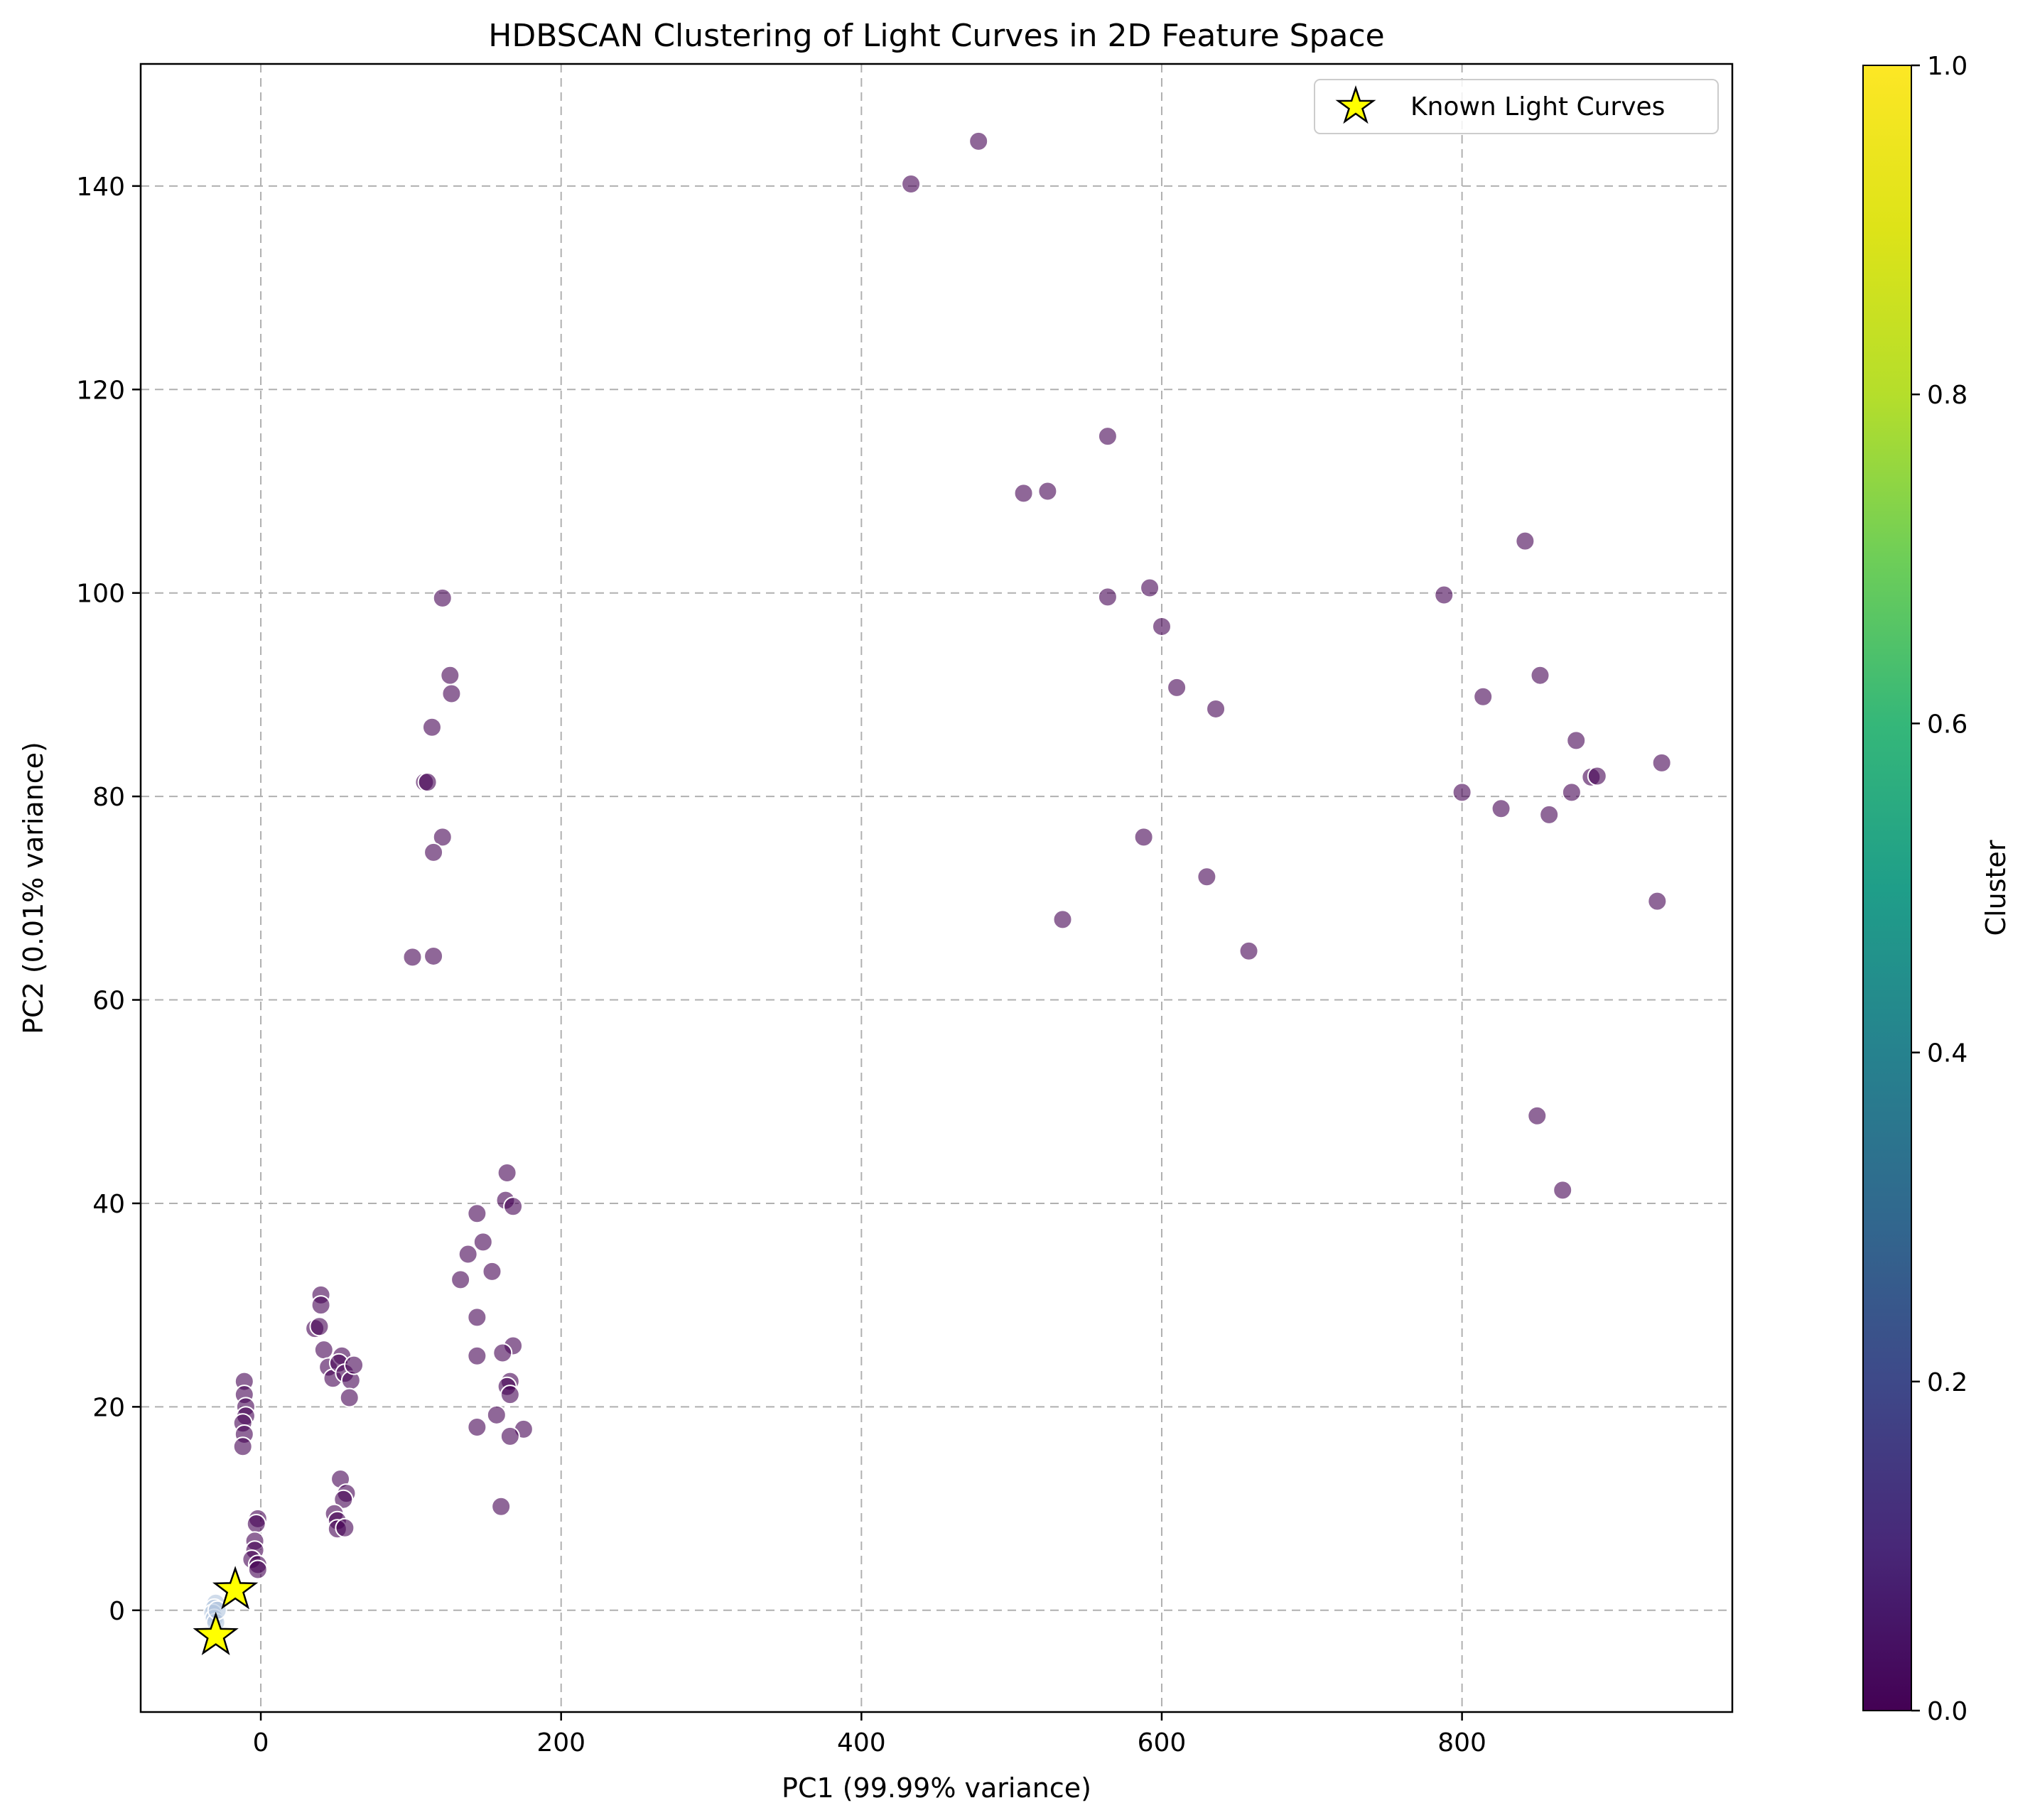  I want to click on y-tick-label: 60, so click(108, 1002).